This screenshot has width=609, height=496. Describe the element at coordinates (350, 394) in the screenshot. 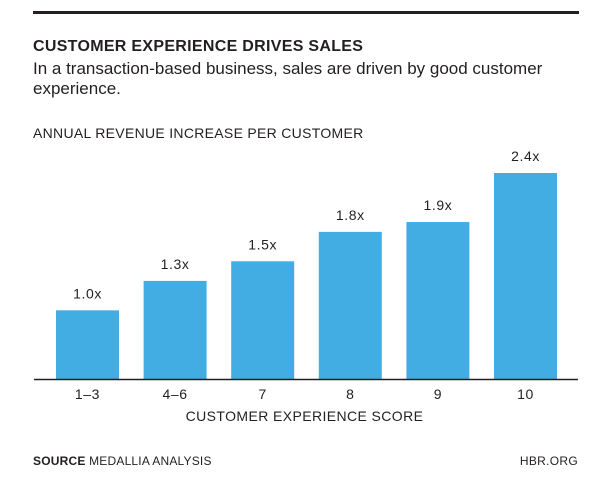

I see `x-tick-label-4: 8` at that location.